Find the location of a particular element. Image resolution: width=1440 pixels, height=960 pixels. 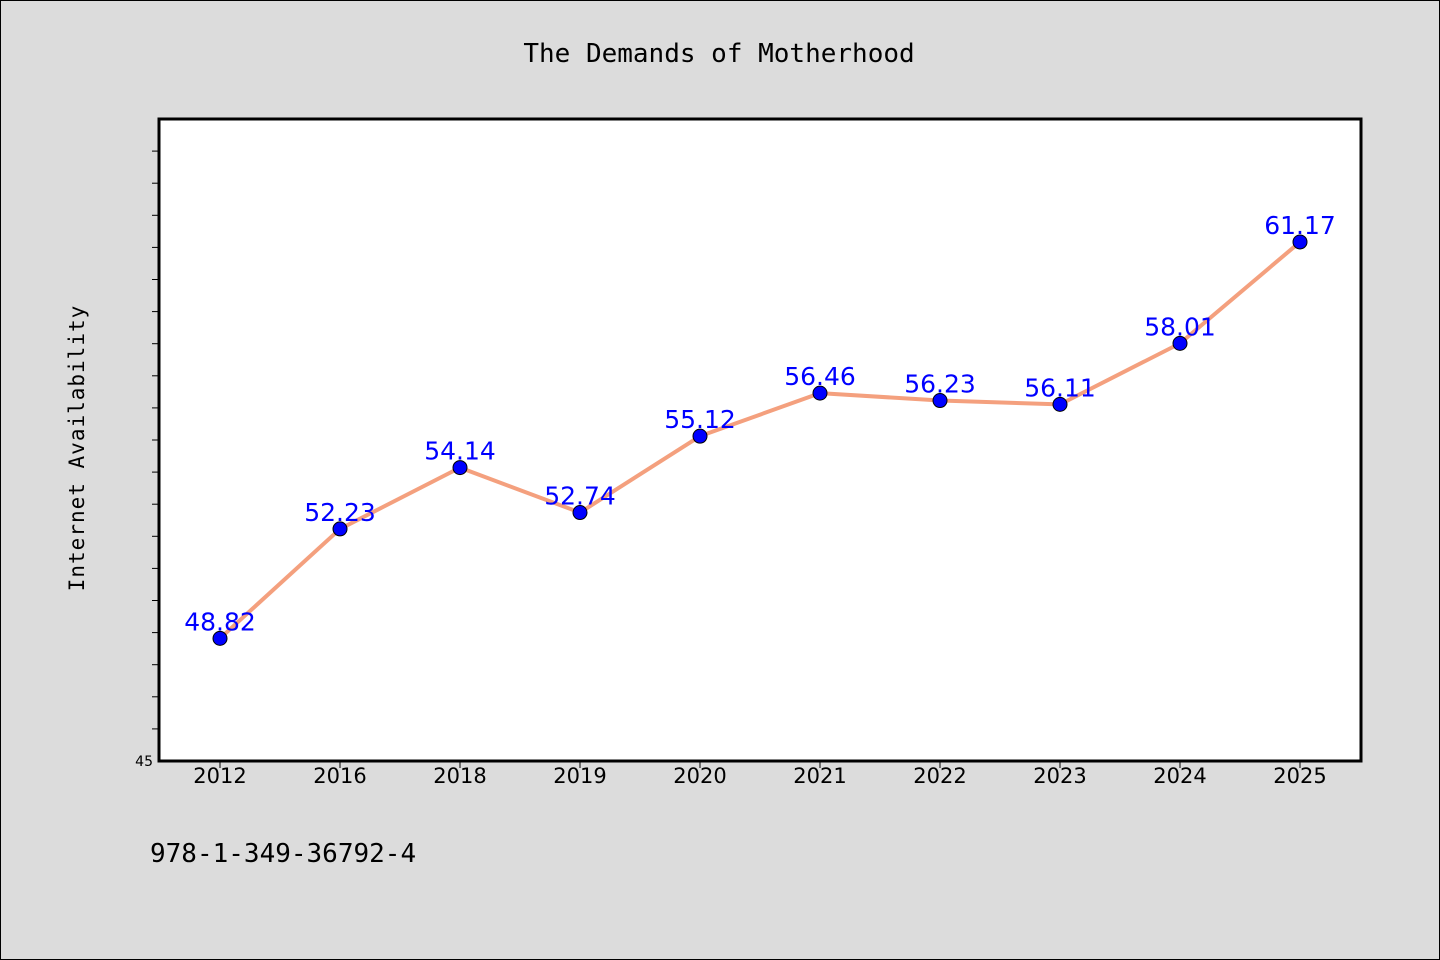

x-tick-label-2024: 2024 is located at coordinates (1179, 776).